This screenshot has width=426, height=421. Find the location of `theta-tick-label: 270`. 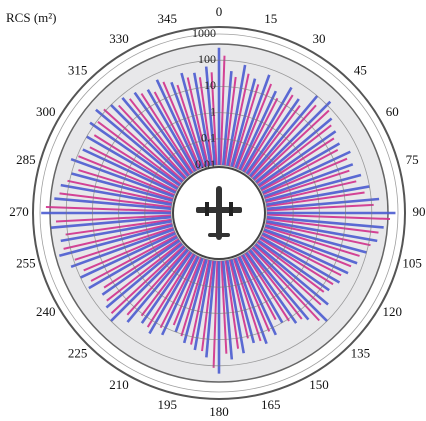

theta-tick-label: 270 is located at coordinates (19, 211).